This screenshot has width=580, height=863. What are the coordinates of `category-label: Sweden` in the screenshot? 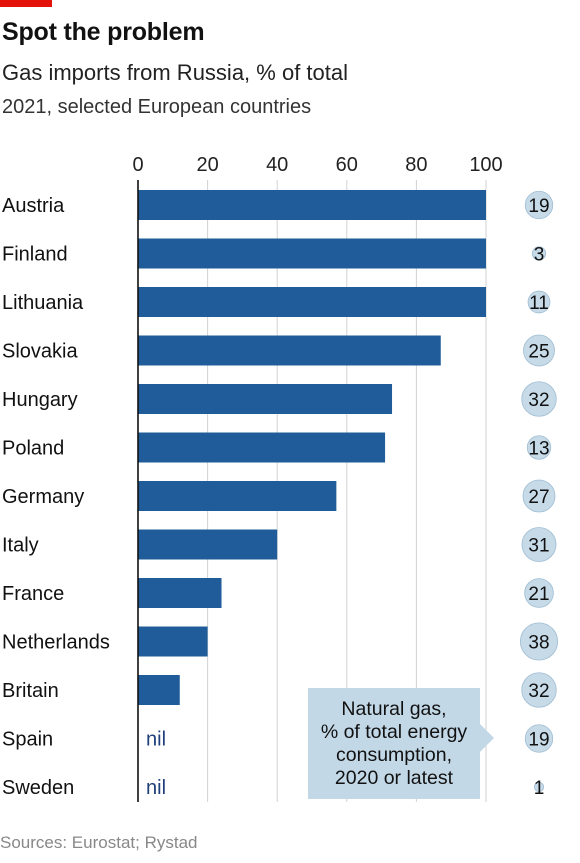 It's located at (38, 788).